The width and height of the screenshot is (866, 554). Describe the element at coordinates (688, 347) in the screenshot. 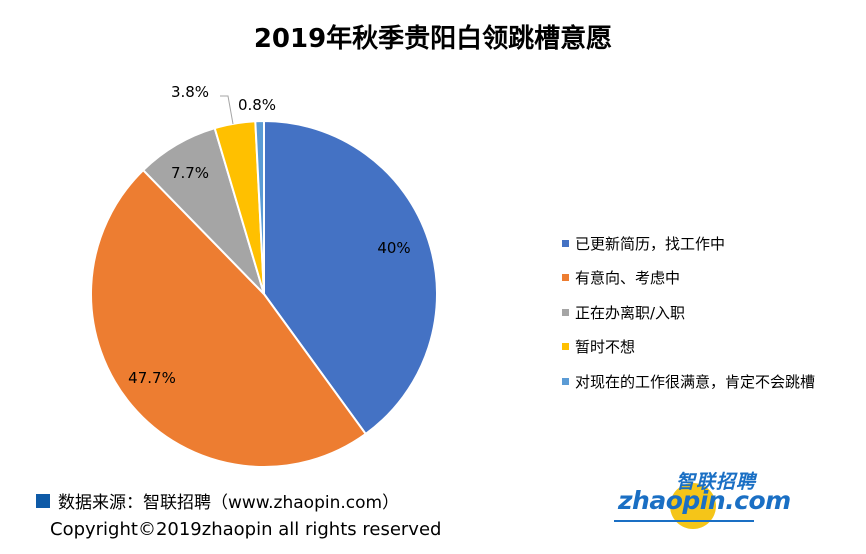

I see `legend-item-3: 暂时不想` at that location.